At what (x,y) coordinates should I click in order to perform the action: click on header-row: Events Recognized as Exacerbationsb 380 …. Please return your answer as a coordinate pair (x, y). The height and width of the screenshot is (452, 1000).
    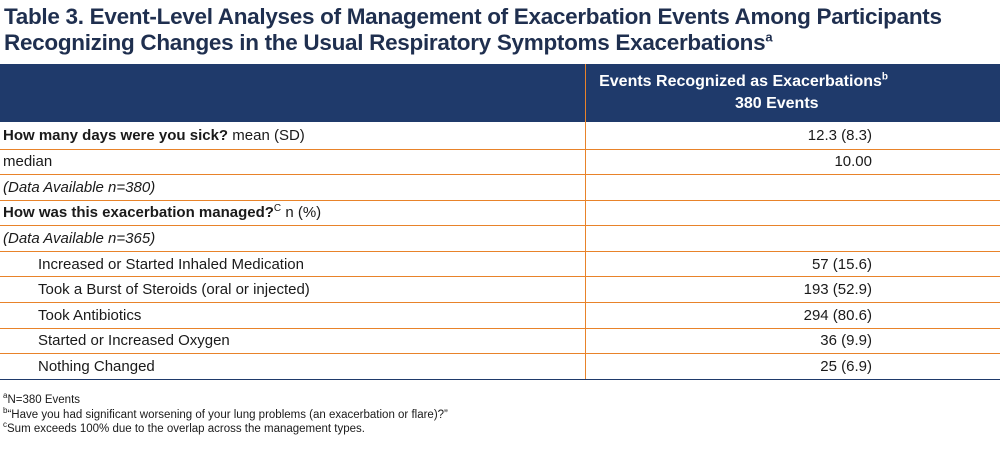
    Looking at the image, I should click on (500, 93).